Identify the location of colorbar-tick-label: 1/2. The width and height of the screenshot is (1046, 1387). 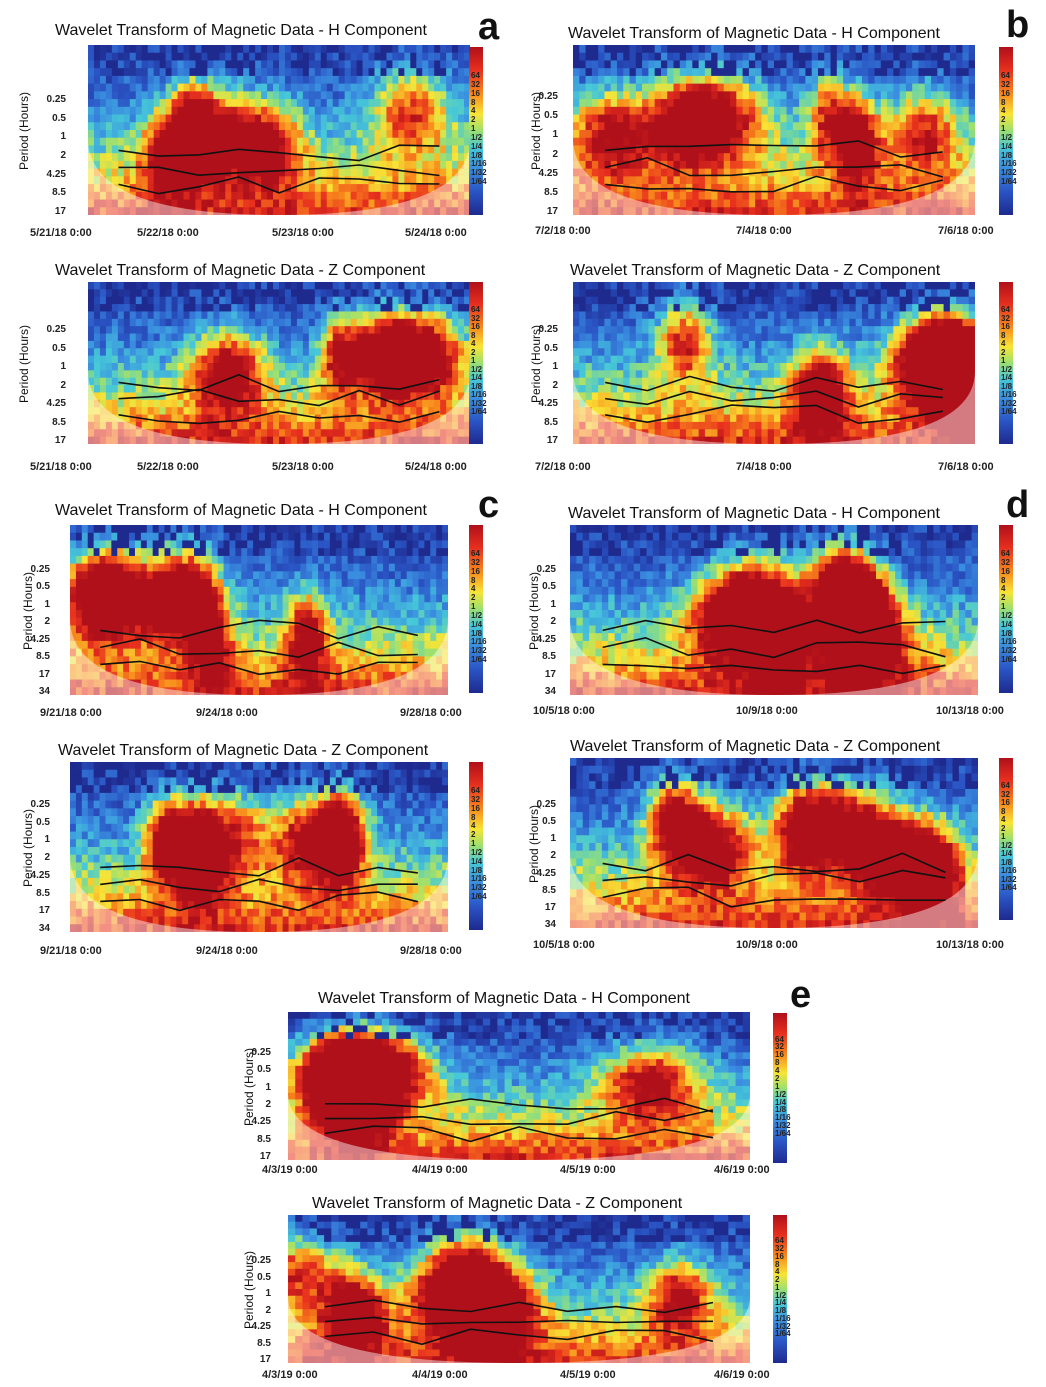
(477, 137).